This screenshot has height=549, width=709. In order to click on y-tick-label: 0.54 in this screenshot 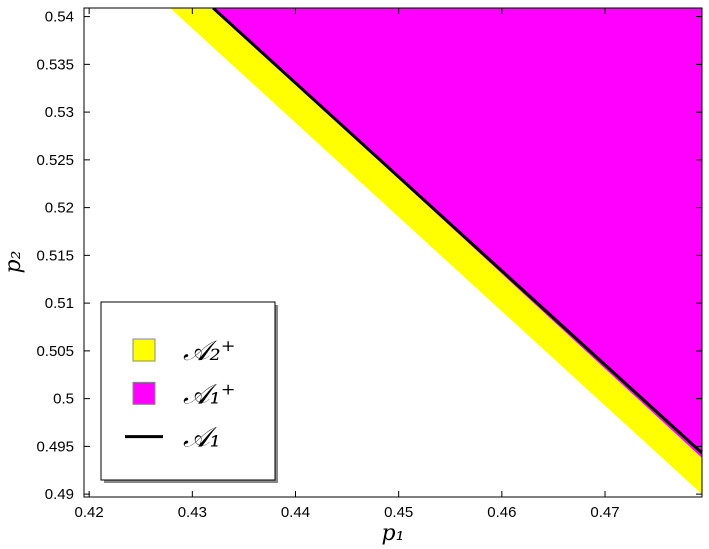, I will do `click(59, 17)`.